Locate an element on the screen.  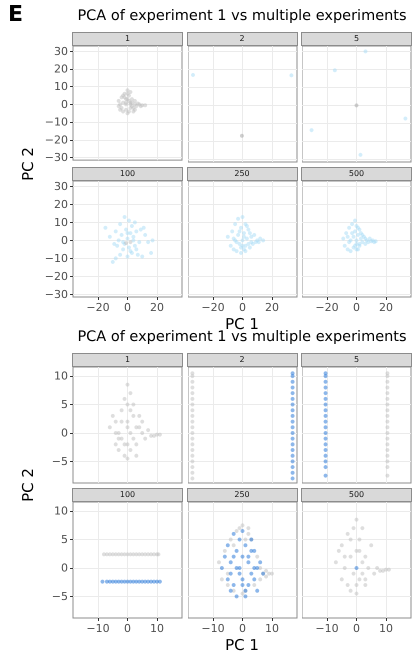
y-tick-label: −20 is located at coordinates (56, 276).